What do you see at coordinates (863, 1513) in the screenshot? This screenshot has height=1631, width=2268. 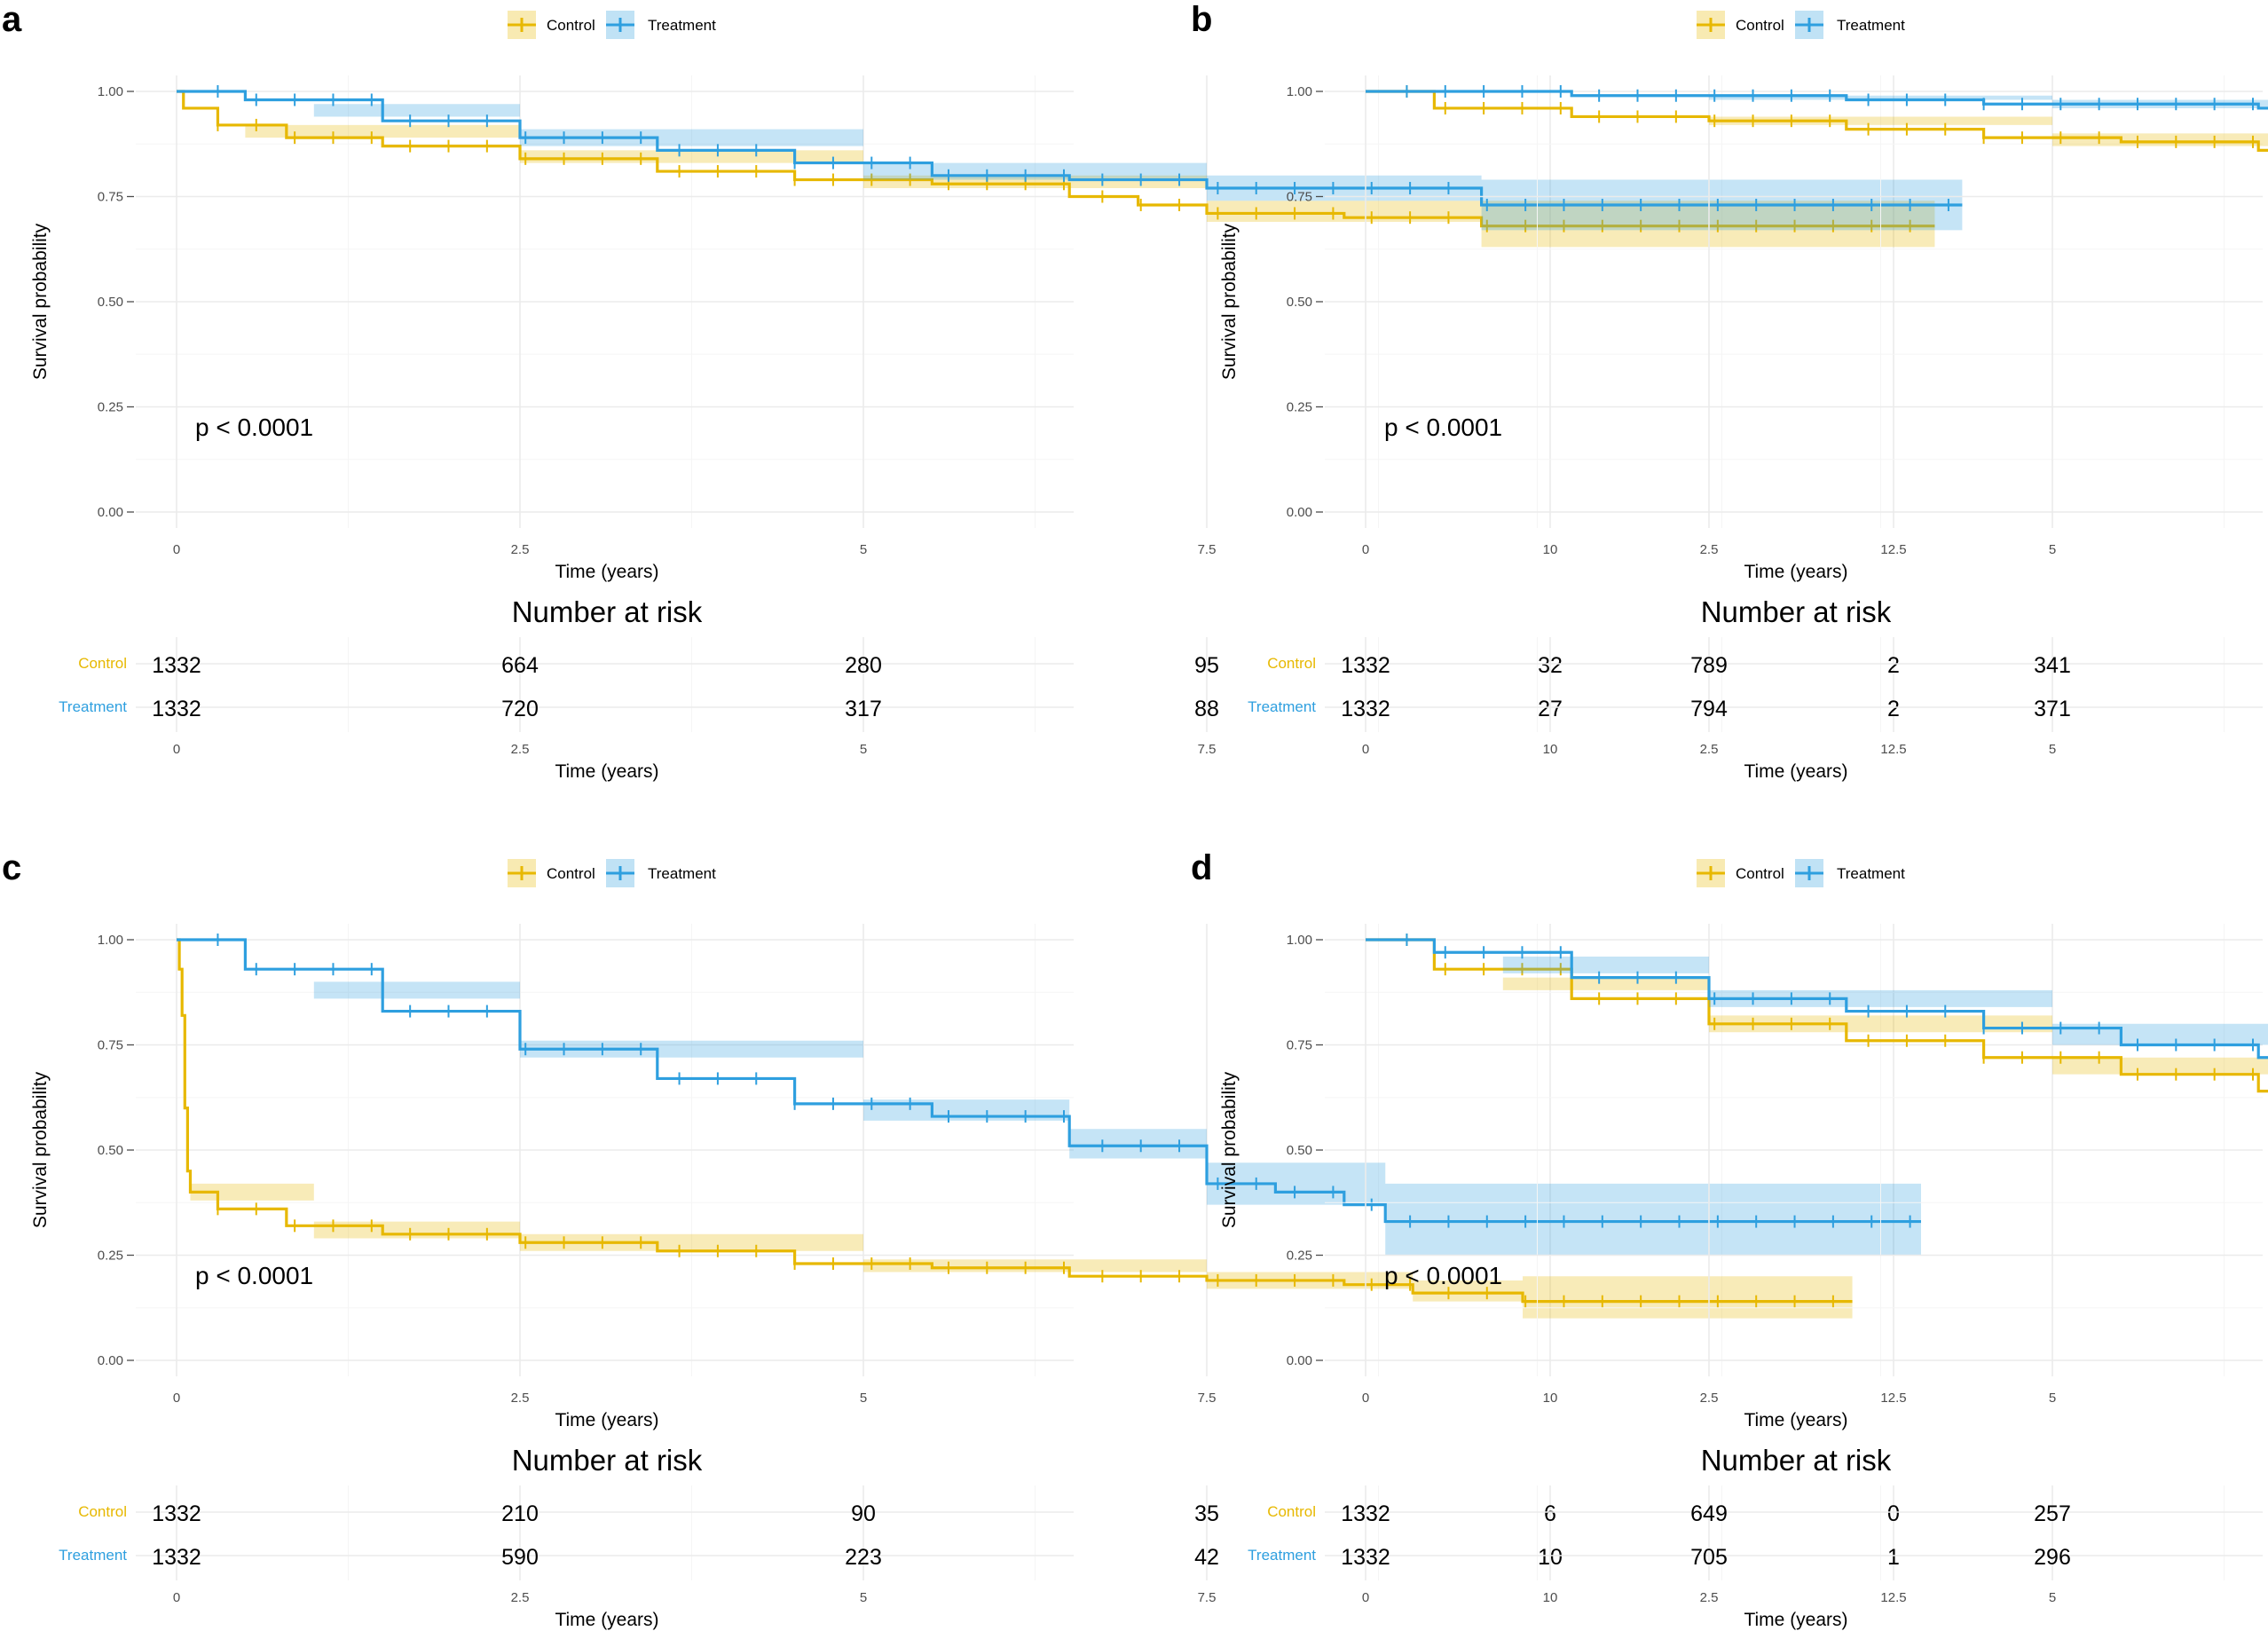 I see `risk-count-control: 90` at bounding box center [863, 1513].